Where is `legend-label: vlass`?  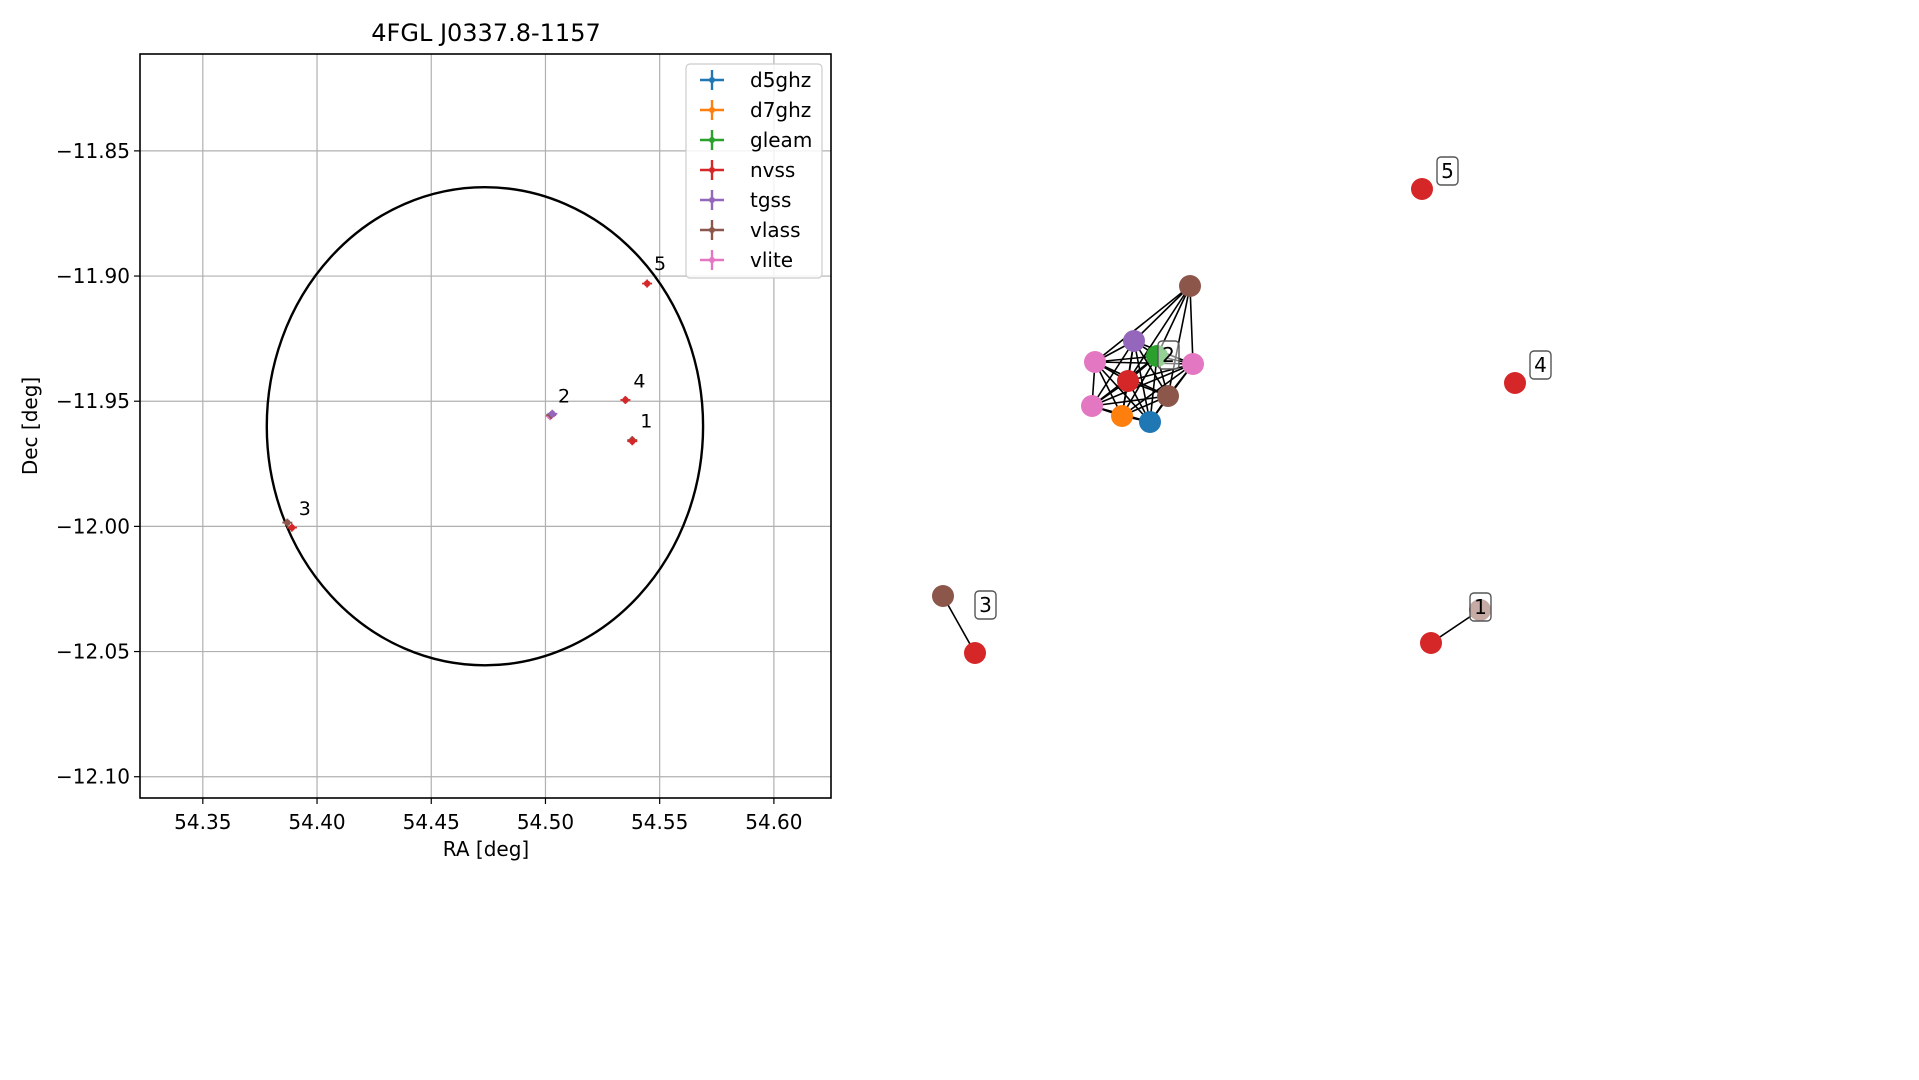 legend-label: vlass is located at coordinates (775, 230).